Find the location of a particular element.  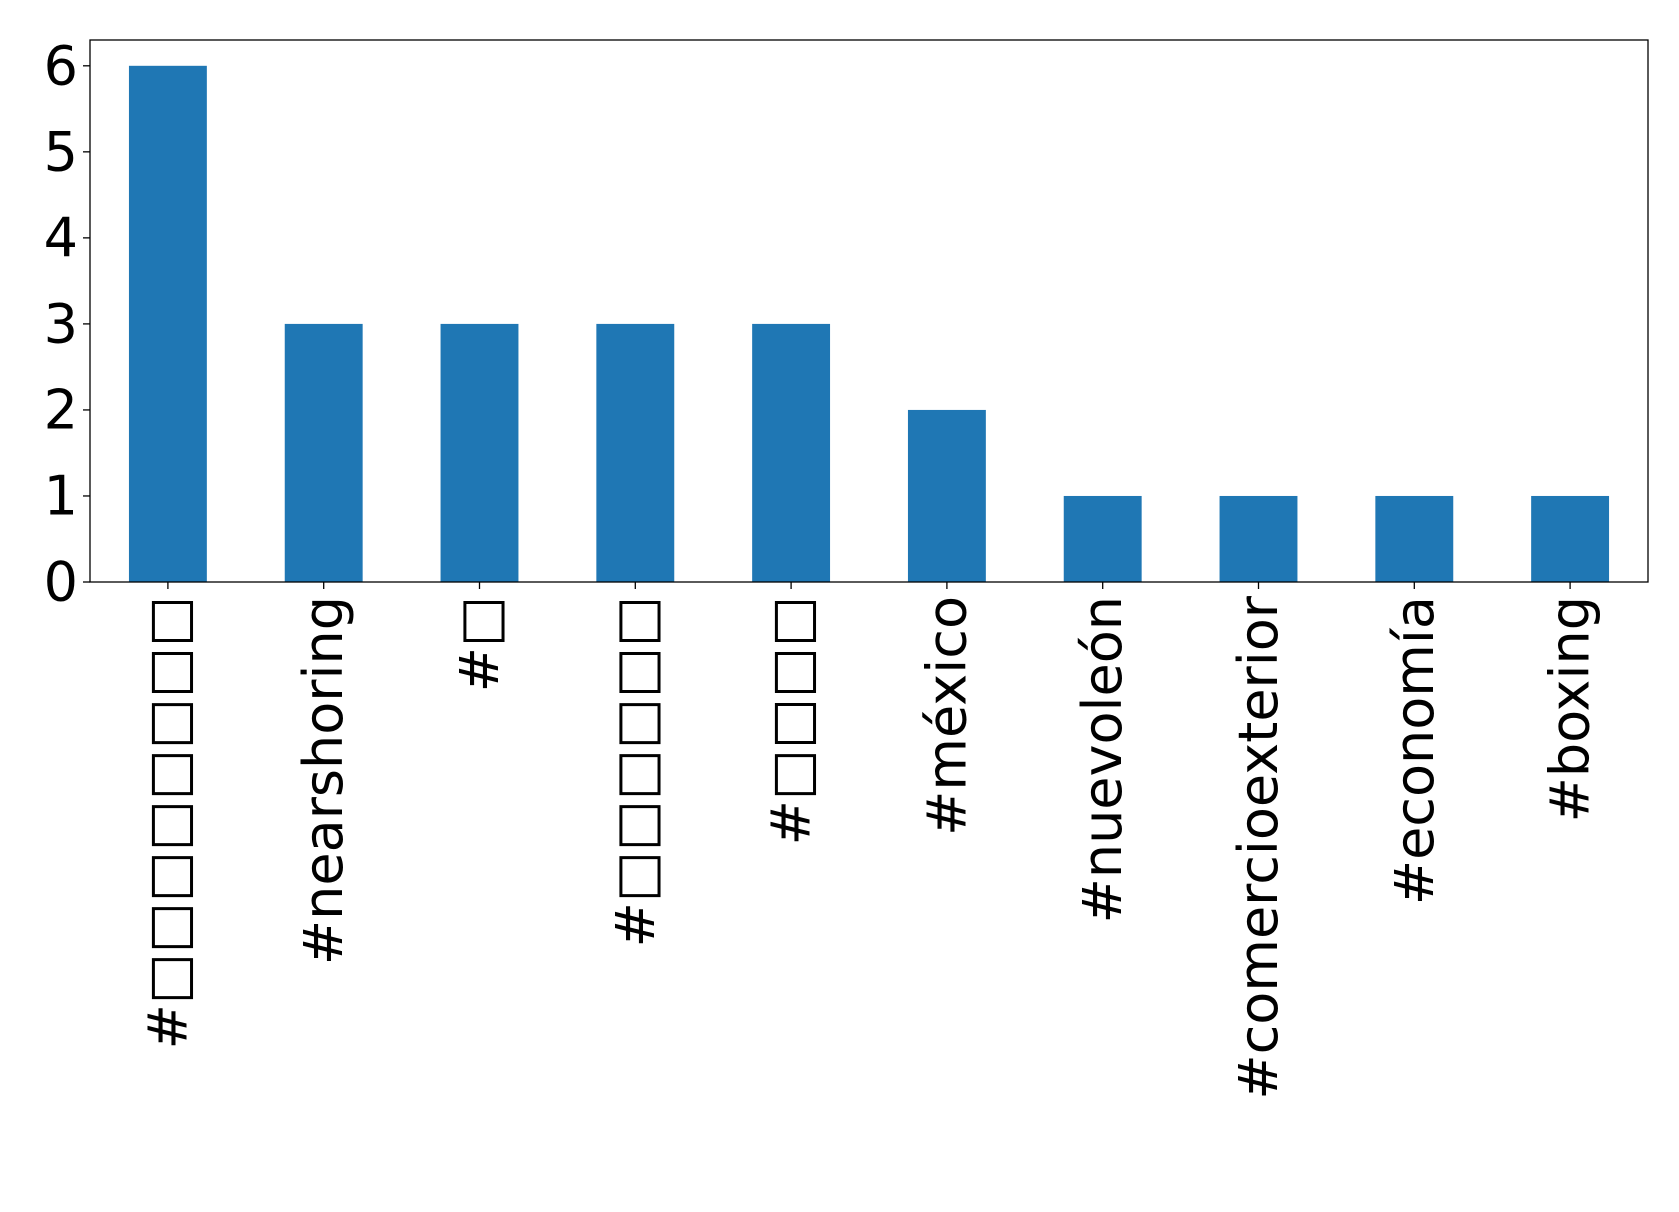

y-tick-label: 4 is located at coordinates (61, 237).